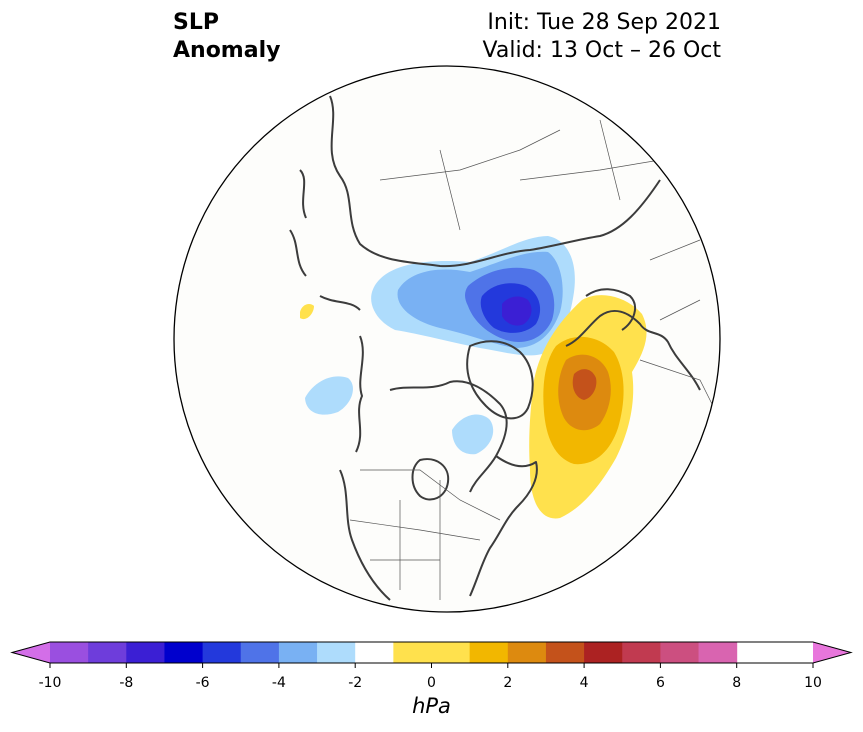 The image size is (863, 732). I want to click on colorbar-ticks: -10 -8 -6 -4 -2 0 2 4 6 8 10, so click(430, 677).